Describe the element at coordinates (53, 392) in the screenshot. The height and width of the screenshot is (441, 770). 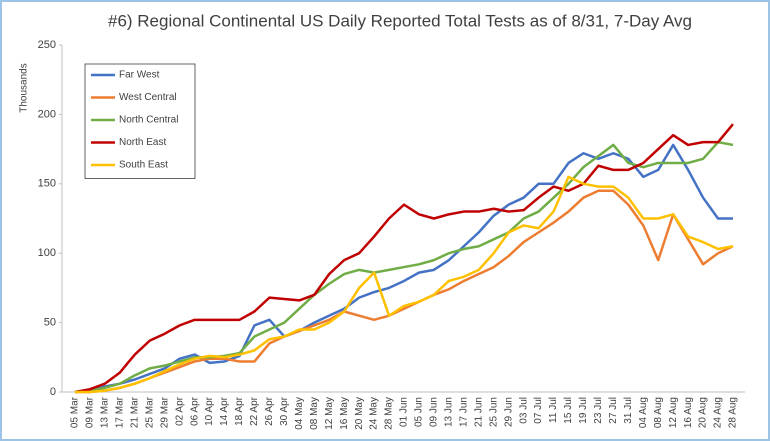
I see `y-tick-label: 0` at that location.